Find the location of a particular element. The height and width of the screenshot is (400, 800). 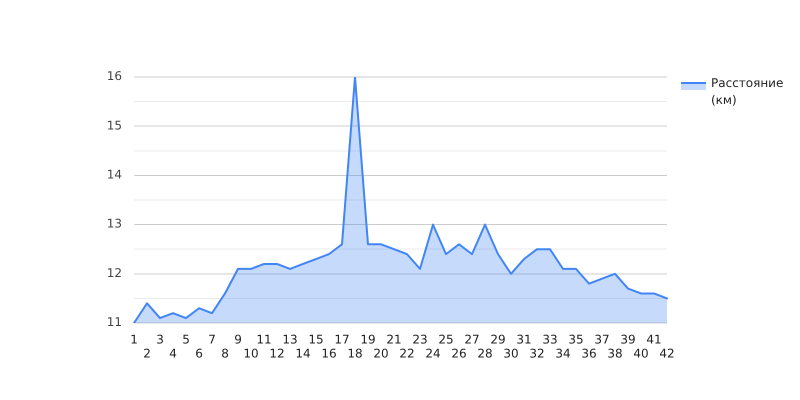

x-tick-label: 19 is located at coordinates (368, 339).